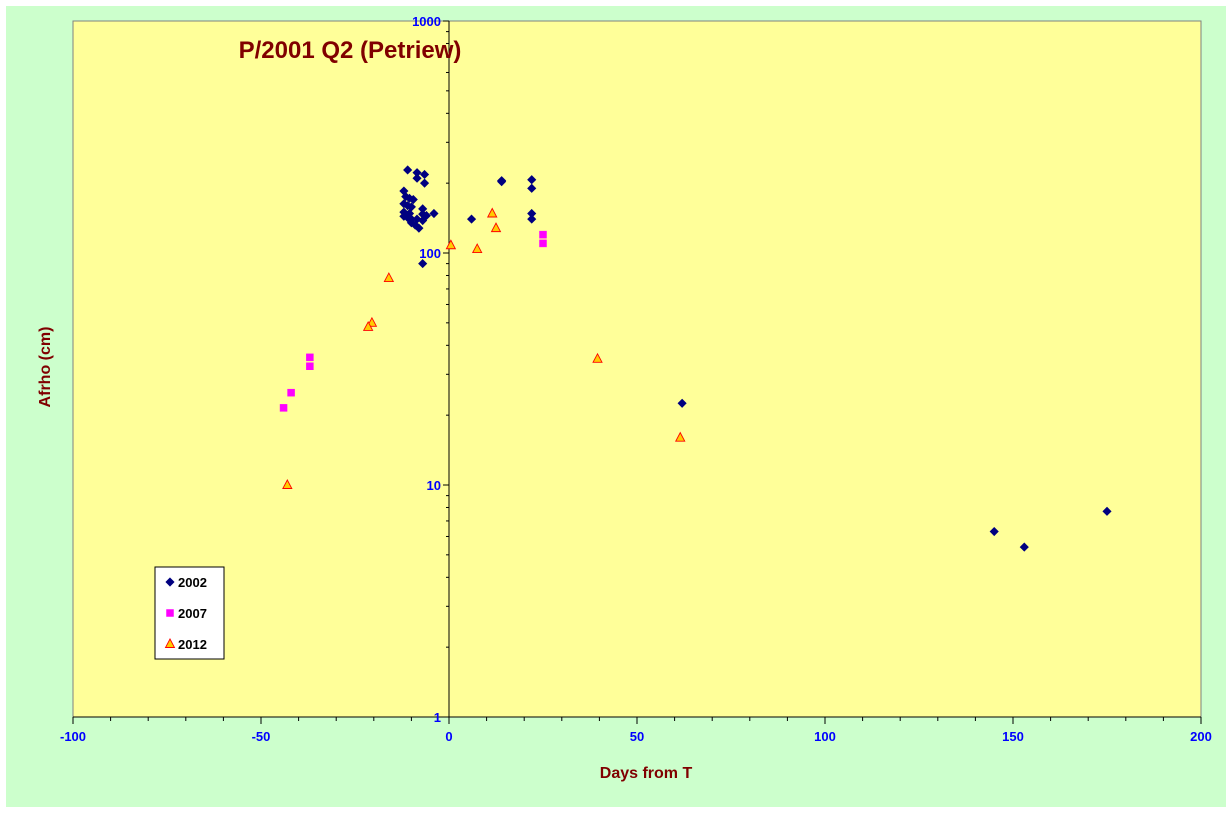 Image resolution: width=1231 pixels, height=818 pixels. I want to click on y-tick-label: 10, so click(434, 485).